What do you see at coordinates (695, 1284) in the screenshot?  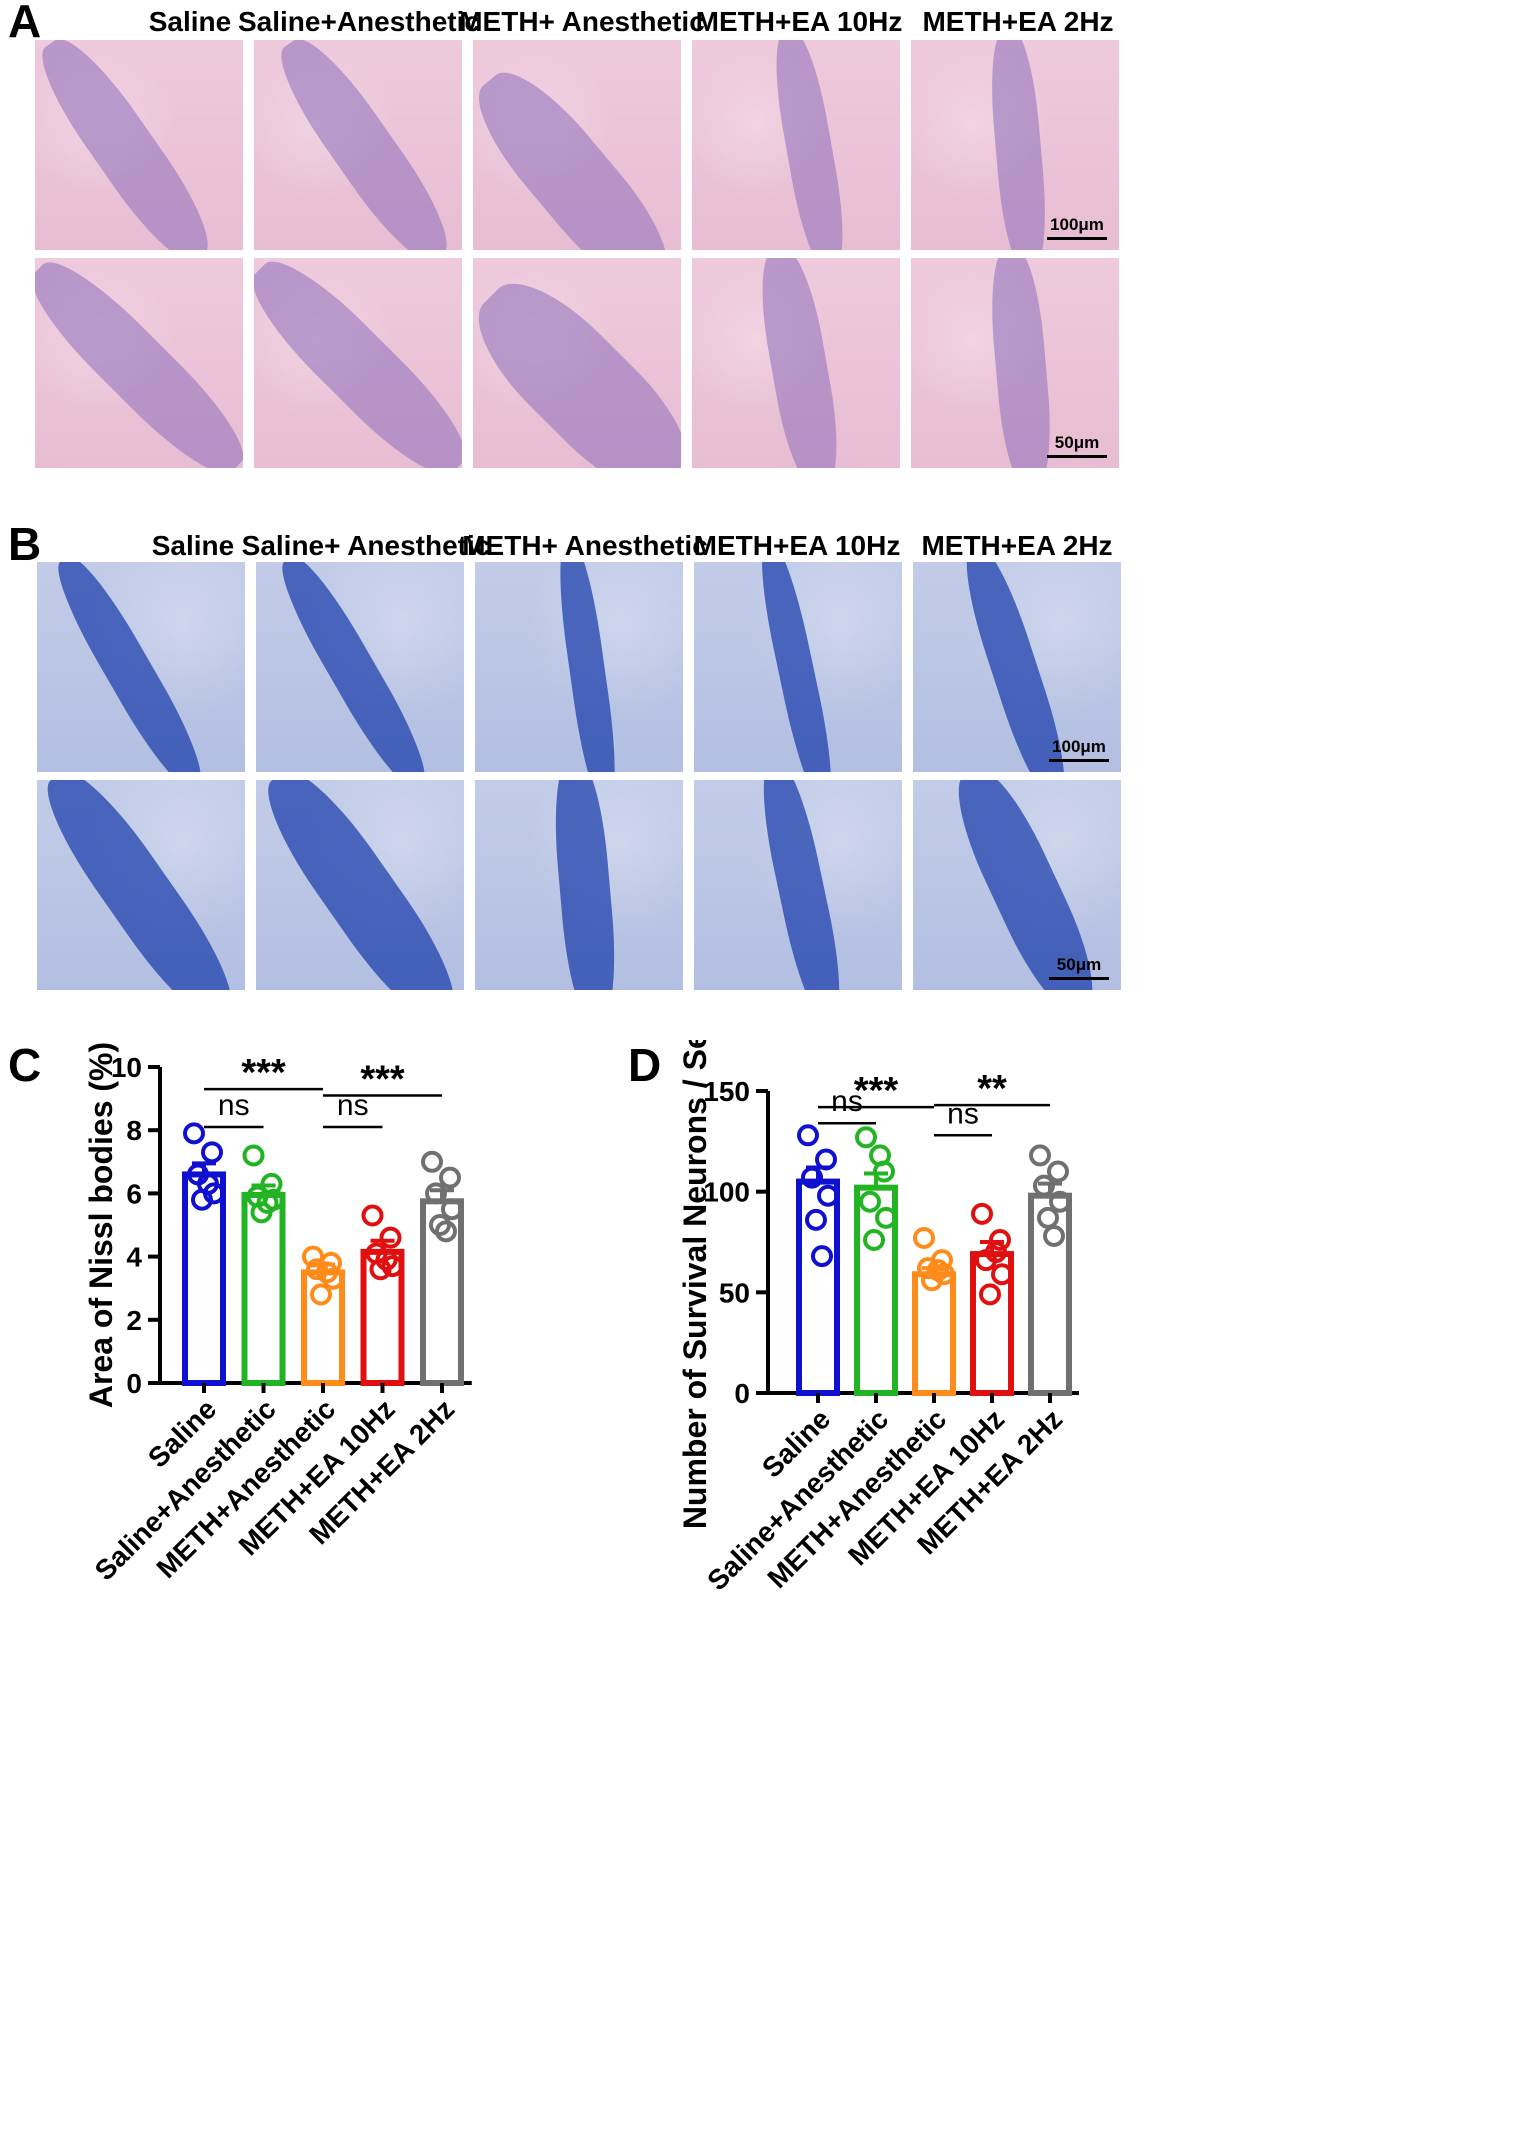 I see `y-axis-label: Number of Survival Neurons / Section` at bounding box center [695, 1284].